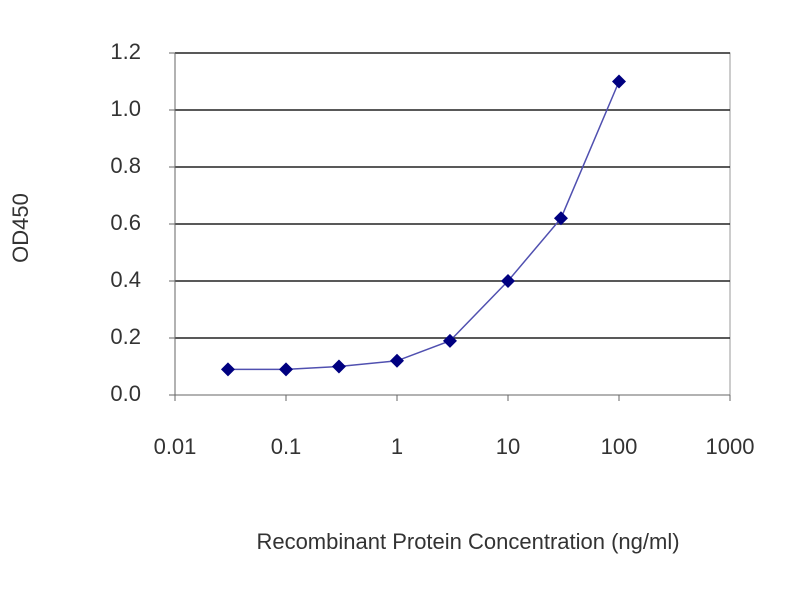 The width and height of the screenshot is (800, 600). What do you see at coordinates (125, 51) in the screenshot?
I see `y-tick-label: 1.2` at bounding box center [125, 51].